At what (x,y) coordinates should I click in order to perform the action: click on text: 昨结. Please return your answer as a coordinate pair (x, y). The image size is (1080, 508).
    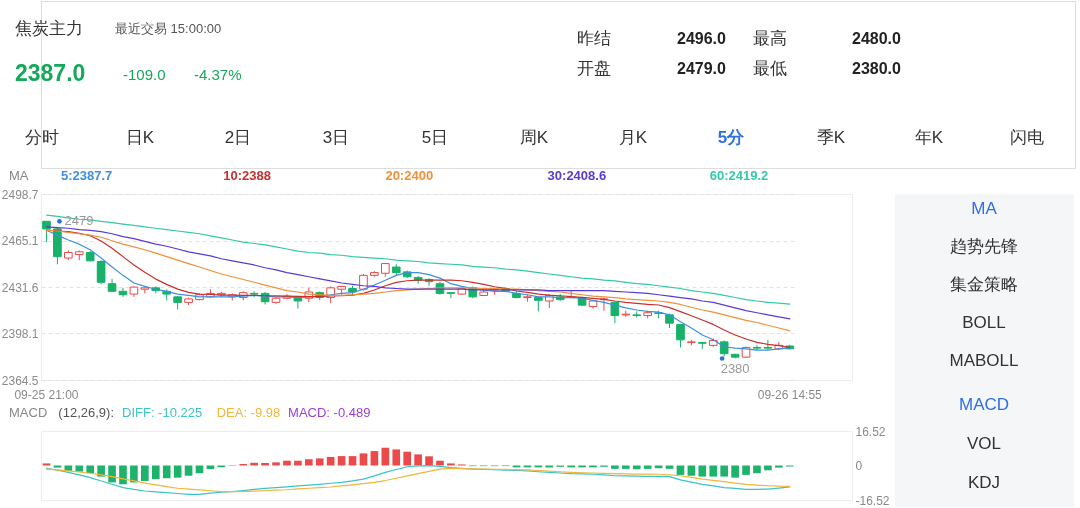
    Looking at the image, I should click on (594, 38).